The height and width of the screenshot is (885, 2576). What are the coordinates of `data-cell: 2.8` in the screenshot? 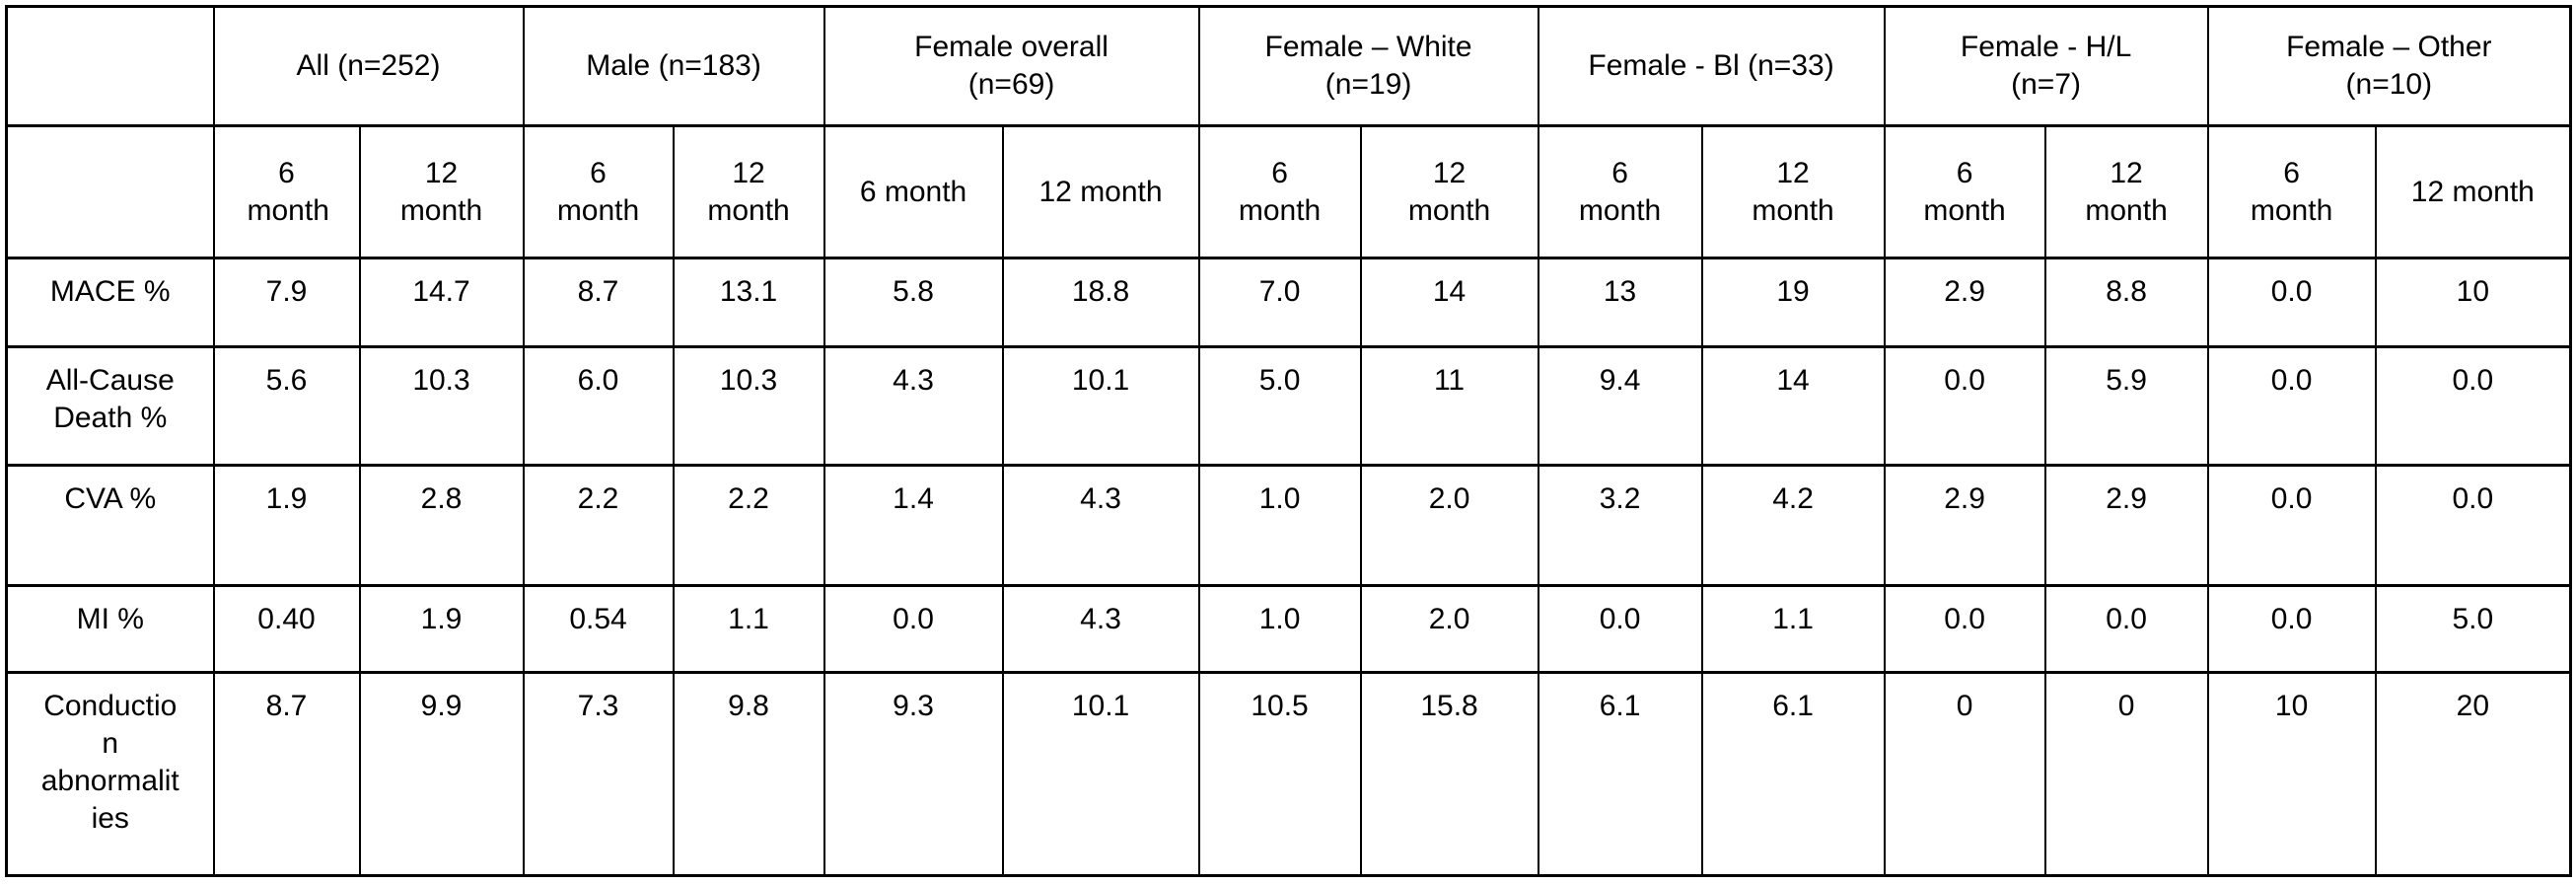 It's located at (441, 525).